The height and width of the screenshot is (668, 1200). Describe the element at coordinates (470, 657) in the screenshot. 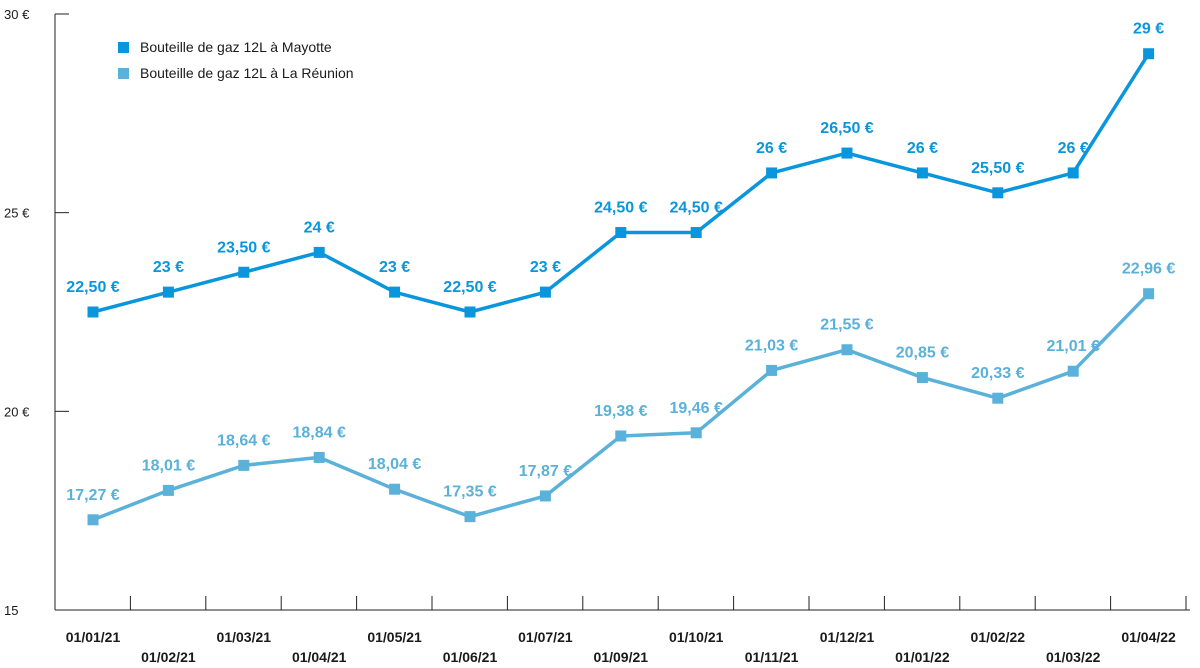

I see `x-tick-label: 01/06/21` at that location.